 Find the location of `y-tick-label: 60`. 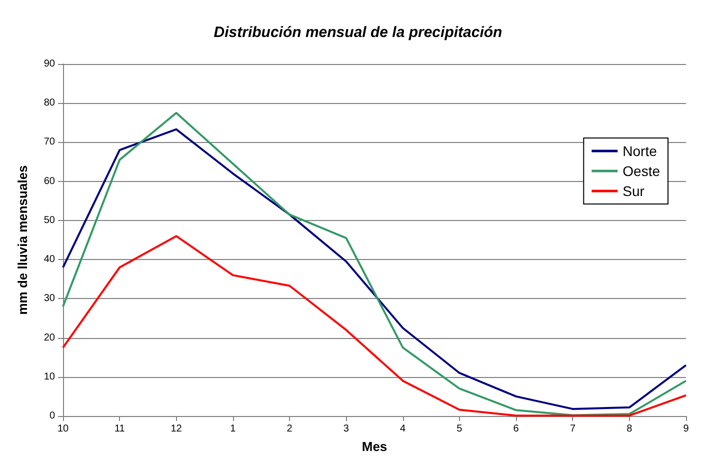

y-tick-label: 60 is located at coordinates (50, 181).